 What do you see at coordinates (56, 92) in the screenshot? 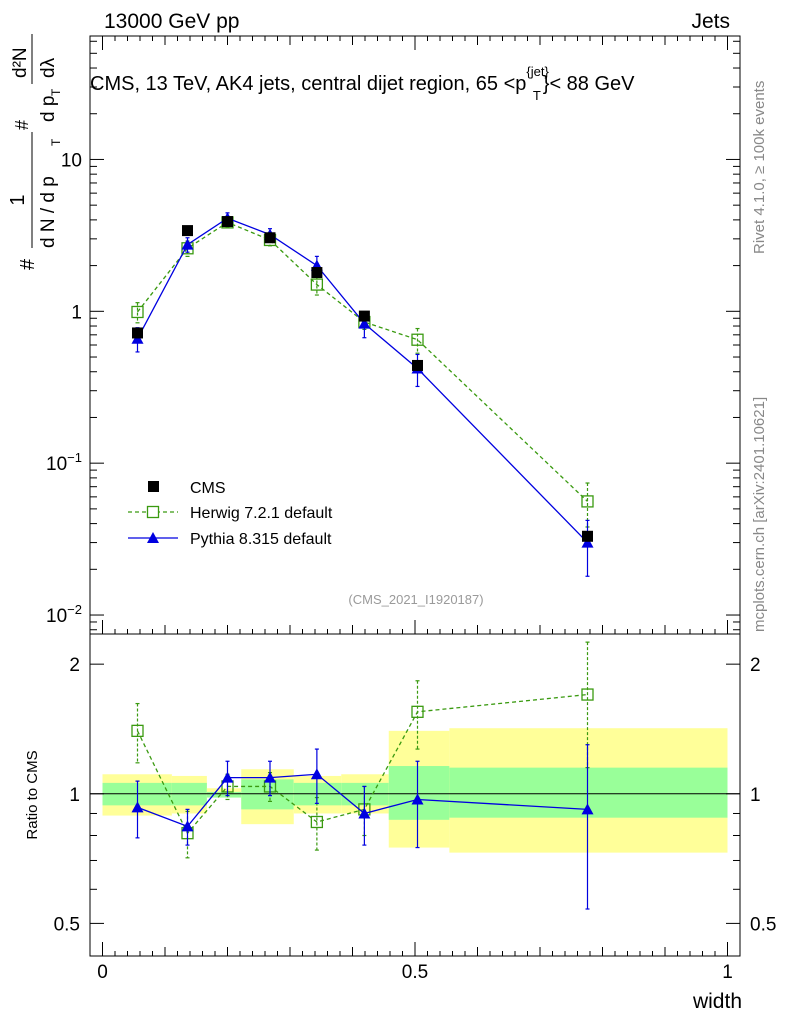
I see `main-y-label-t2: T` at bounding box center [56, 92].